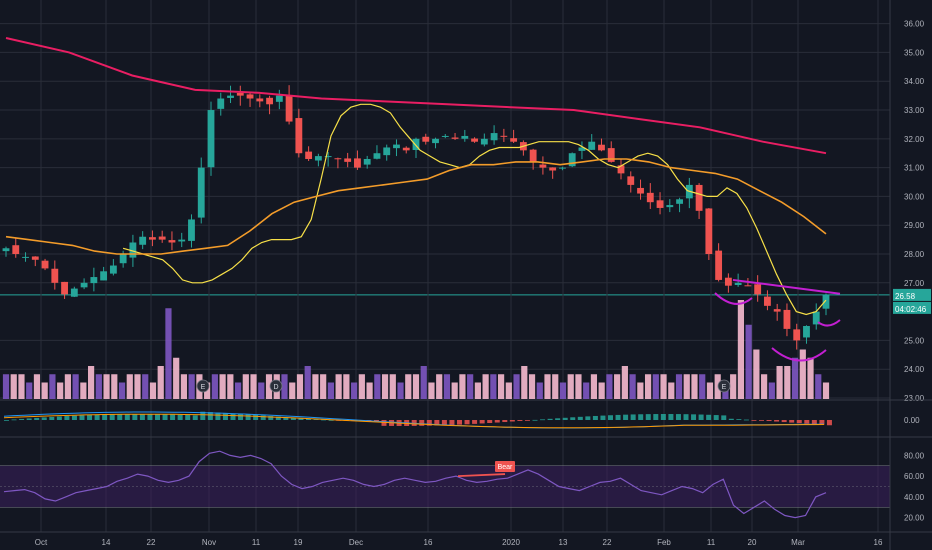 This screenshot has height=550, width=932. What do you see at coordinates (151, 542) in the screenshot?
I see `time-tick-label: 22` at bounding box center [151, 542].